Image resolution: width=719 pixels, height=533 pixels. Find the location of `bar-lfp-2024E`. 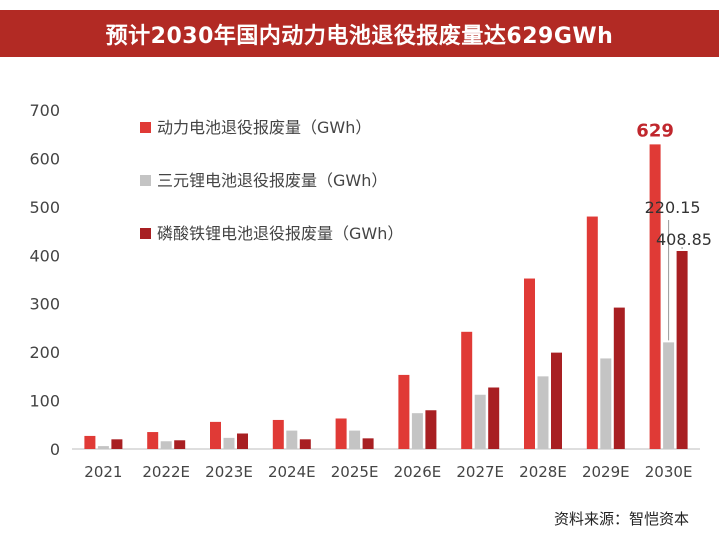

bar-lfp-2024E is located at coordinates (305, 444).